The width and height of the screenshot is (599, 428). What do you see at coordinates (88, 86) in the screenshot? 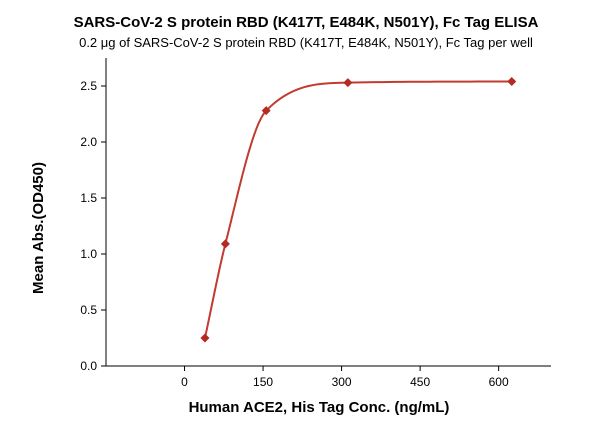
I see `y-tick-label: 2.5` at bounding box center [88, 86].